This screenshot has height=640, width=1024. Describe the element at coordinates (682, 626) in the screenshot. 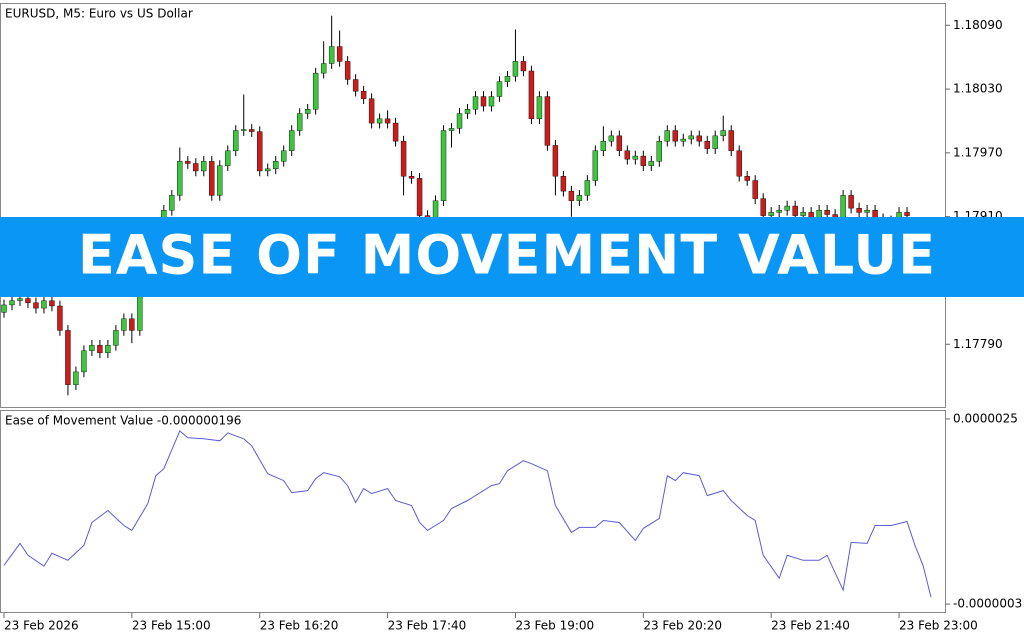

I see `x-tick-label: 23 Feb 20:20` at that location.